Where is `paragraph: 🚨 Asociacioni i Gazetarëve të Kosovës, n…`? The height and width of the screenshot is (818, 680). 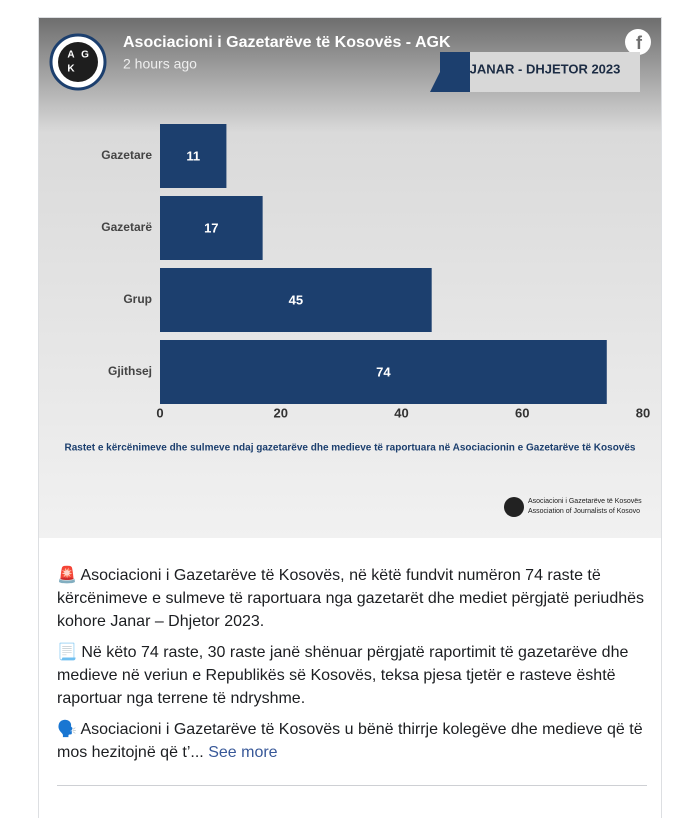 paragraph: 🚨 Asociacioni i Gazetarëve të Kosovës, n… is located at coordinates (351, 598).